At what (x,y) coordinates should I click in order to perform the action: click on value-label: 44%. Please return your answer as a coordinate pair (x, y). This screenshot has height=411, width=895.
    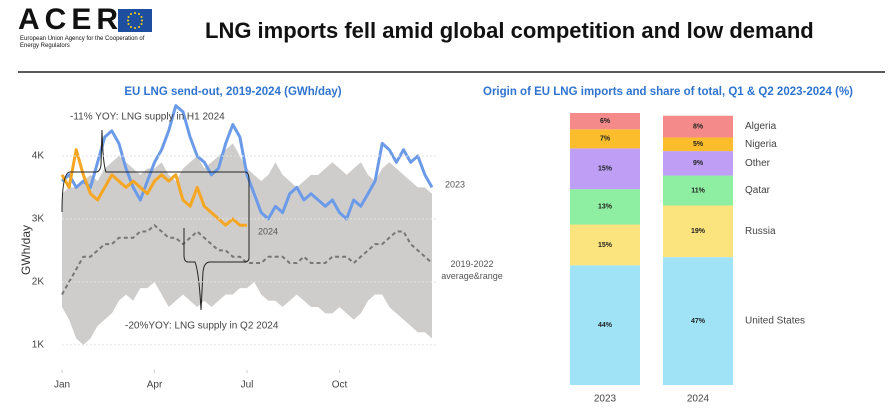
    Looking at the image, I should click on (605, 325).